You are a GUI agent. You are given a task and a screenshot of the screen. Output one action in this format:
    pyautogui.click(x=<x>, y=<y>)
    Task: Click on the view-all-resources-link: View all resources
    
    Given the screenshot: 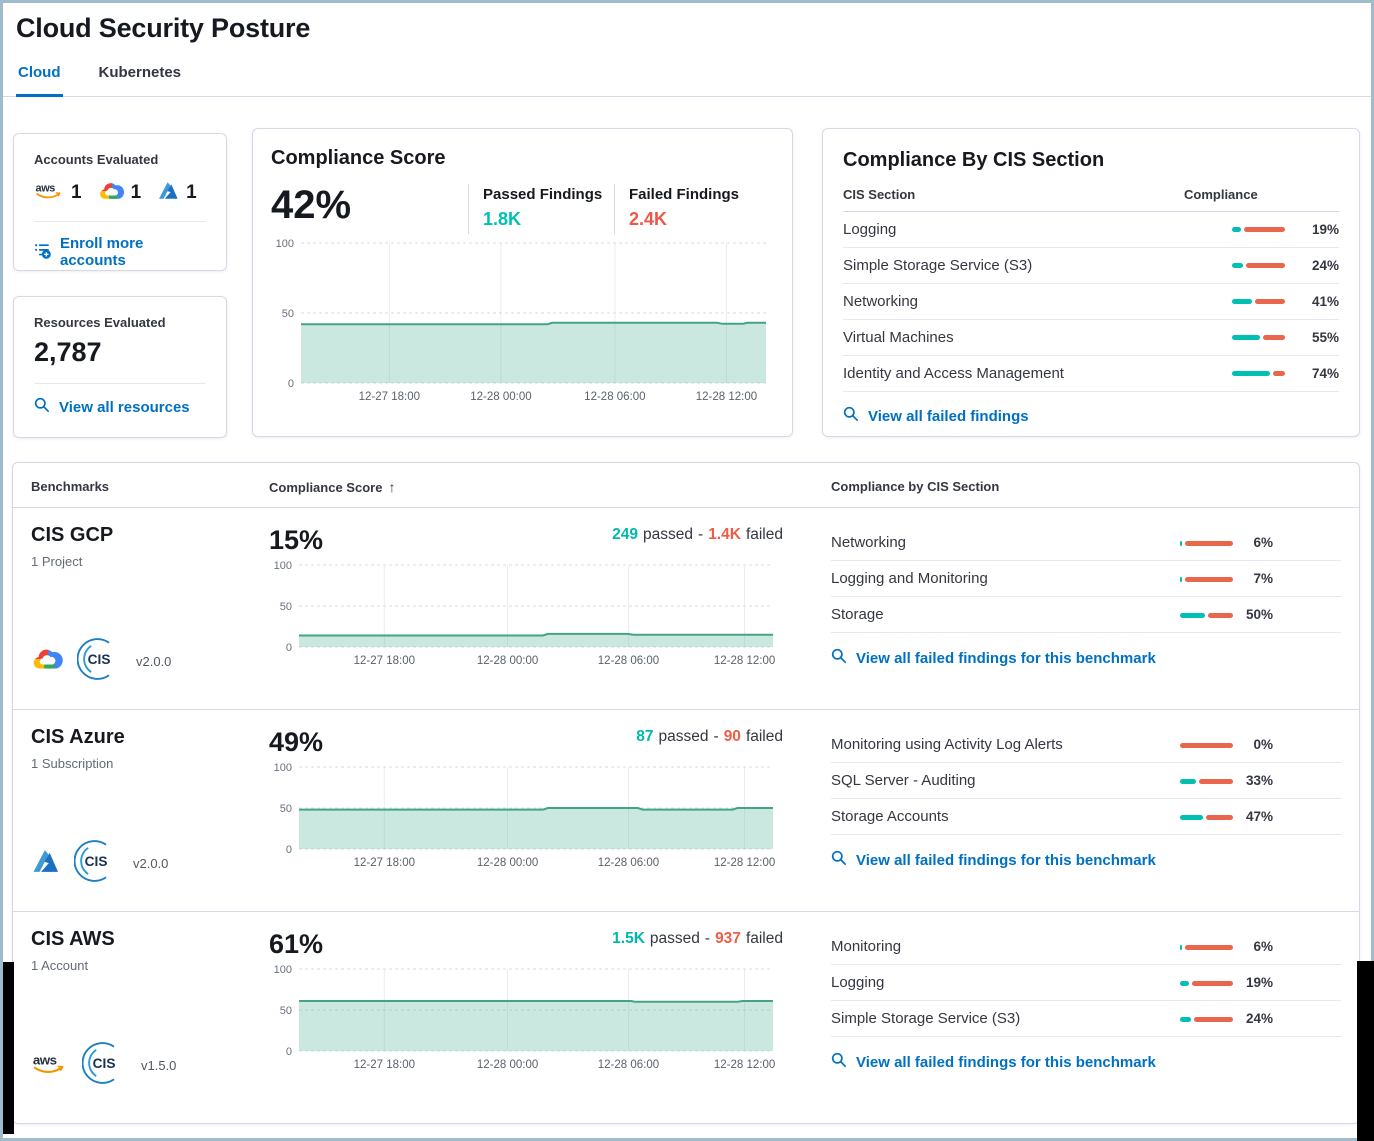 What is the action you would take?
    pyautogui.click(x=120, y=407)
    